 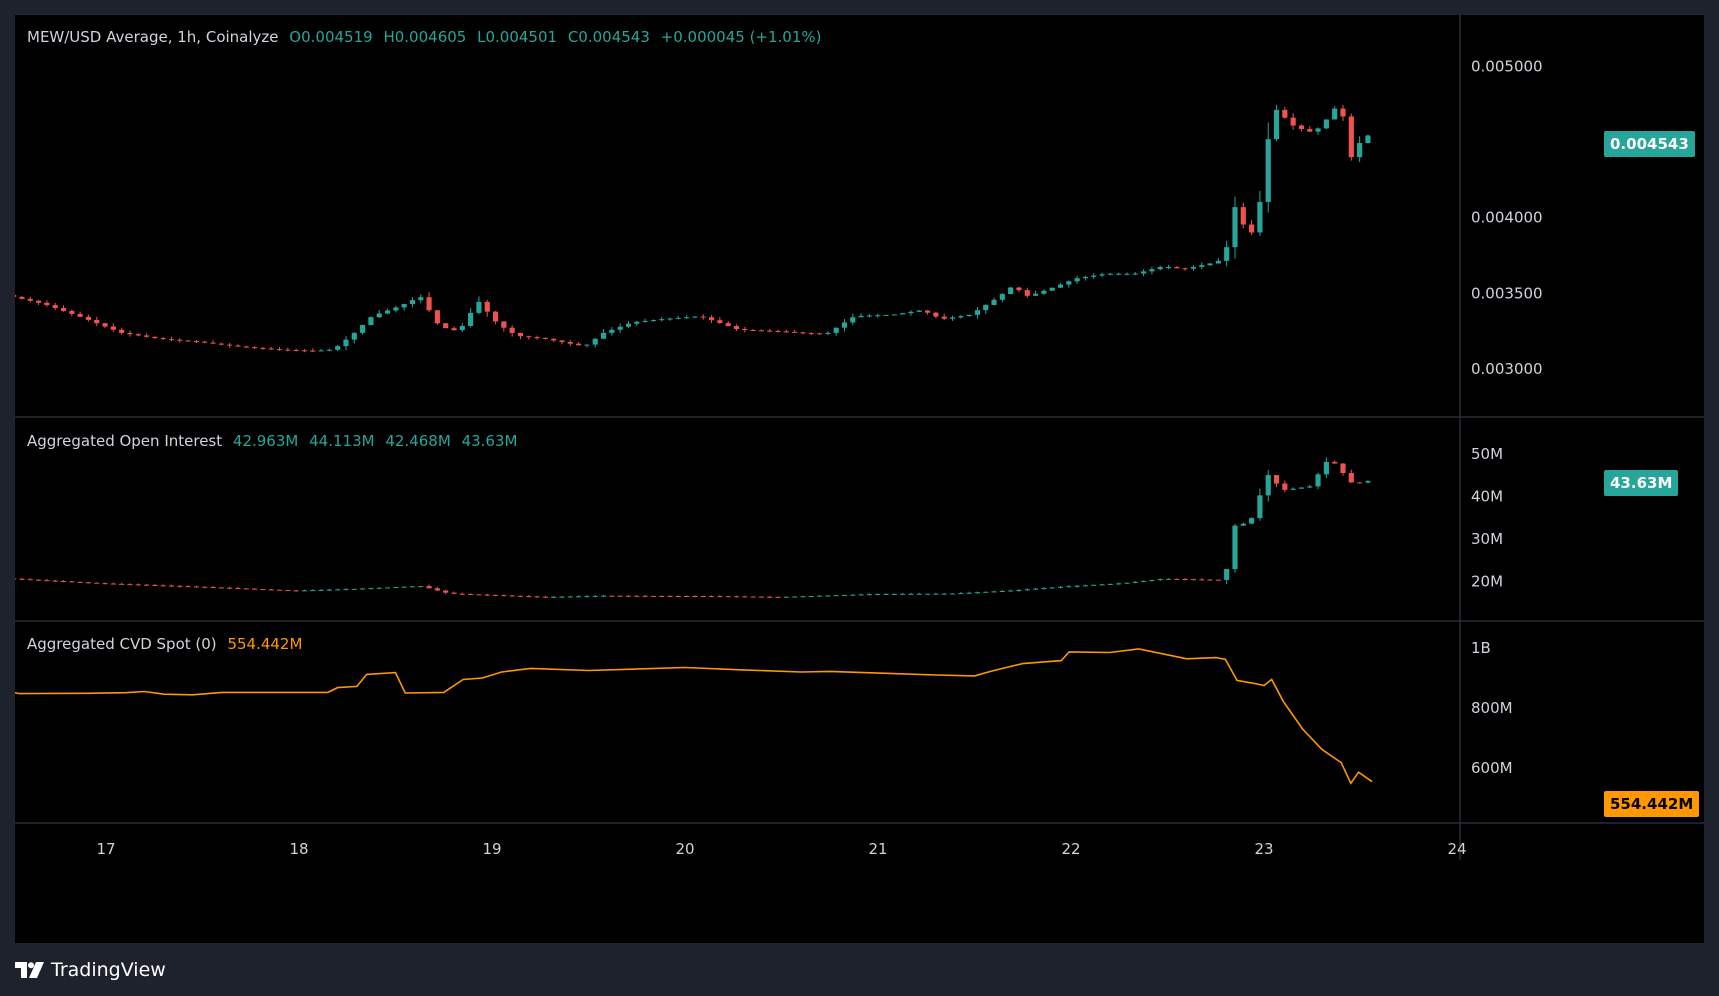 What do you see at coordinates (1649, 144) in the screenshot?
I see `last-price-tag: 0.004543` at bounding box center [1649, 144].